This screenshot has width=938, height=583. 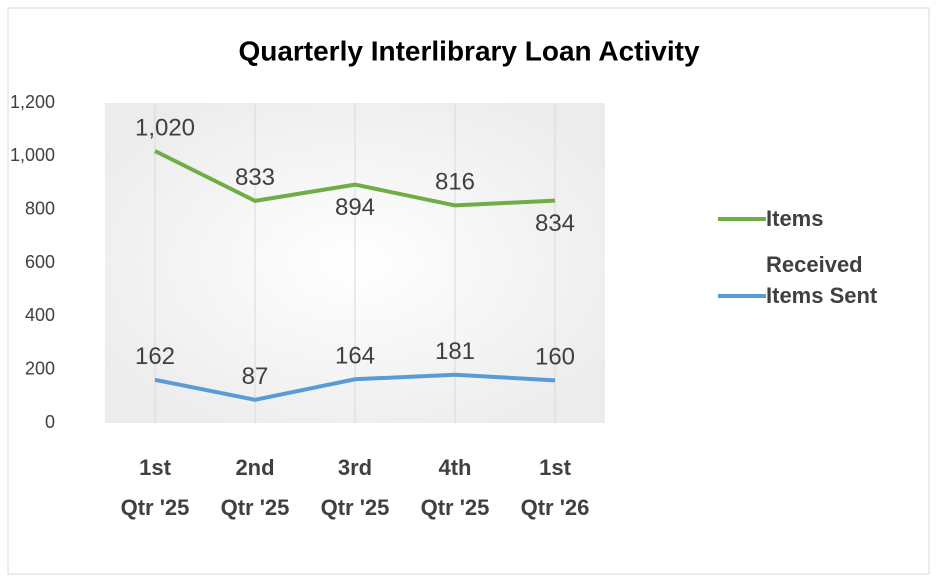 I want to click on data-label: 894, so click(x=355, y=207).